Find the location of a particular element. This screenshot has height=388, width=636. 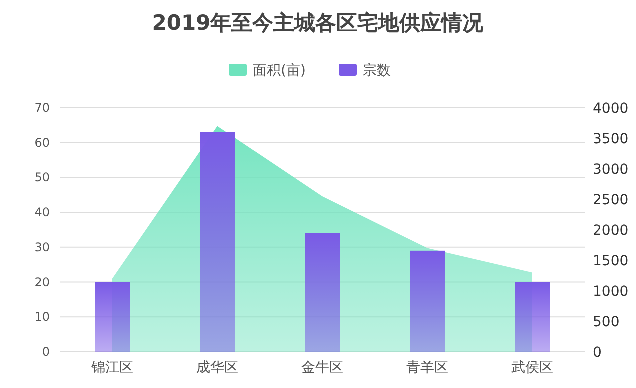

y-tick-label: 10 is located at coordinates (42, 317).